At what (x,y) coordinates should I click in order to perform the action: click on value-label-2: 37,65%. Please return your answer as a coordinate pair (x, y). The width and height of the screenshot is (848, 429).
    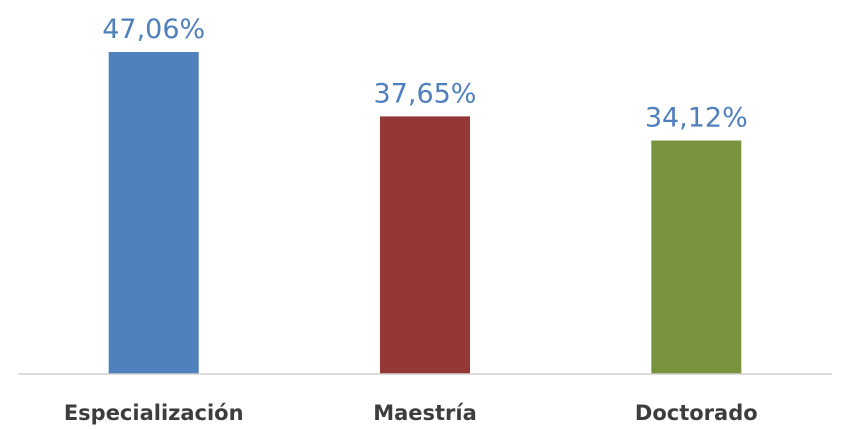
    Looking at the image, I should click on (425, 93).